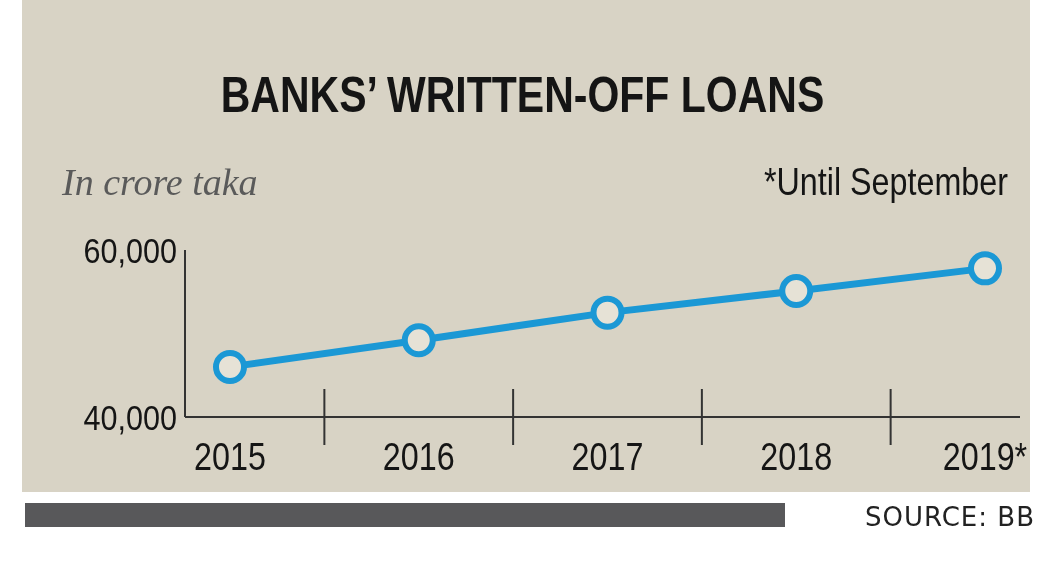 The image size is (1045, 577). What do you see at coordinates (159, 182) in the screenshot?
I see `y-axis-title: In crore taka` at bounding box center [159, 182].